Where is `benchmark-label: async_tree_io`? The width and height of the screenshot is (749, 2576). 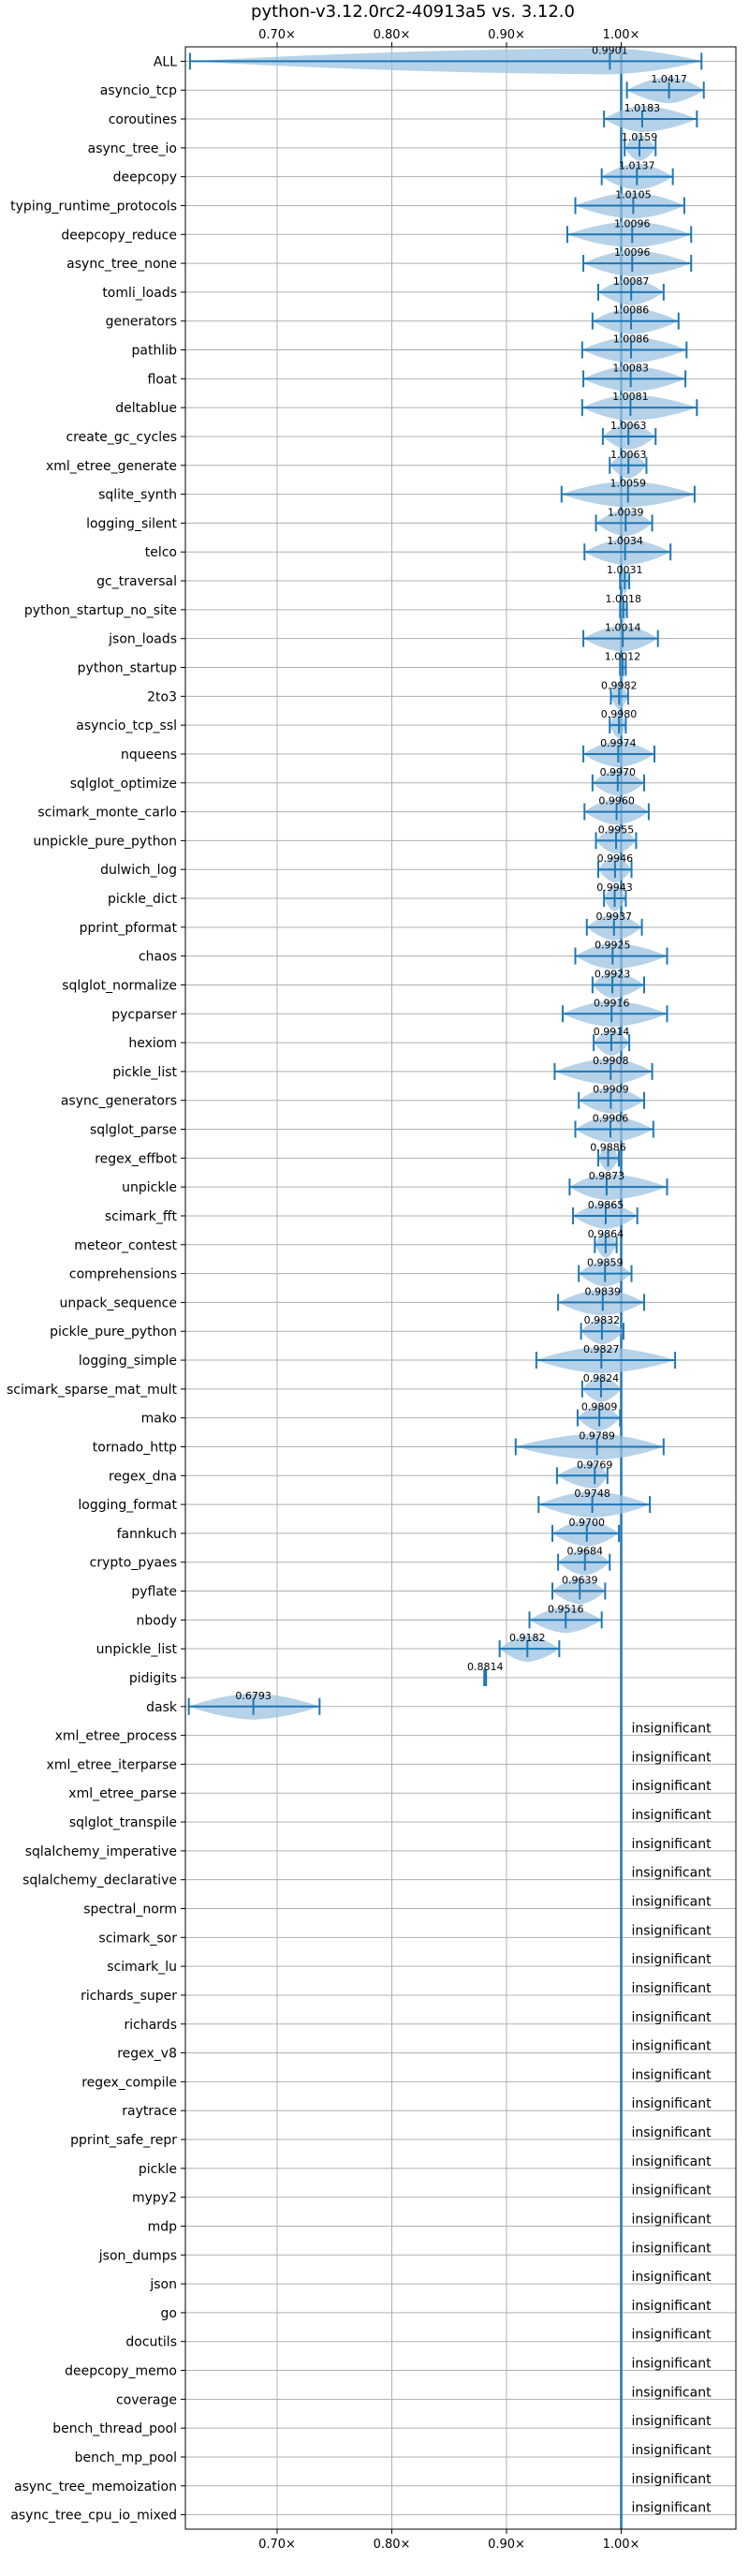
benchmark-label: async_tree_io is located at coordinates (132, 148).